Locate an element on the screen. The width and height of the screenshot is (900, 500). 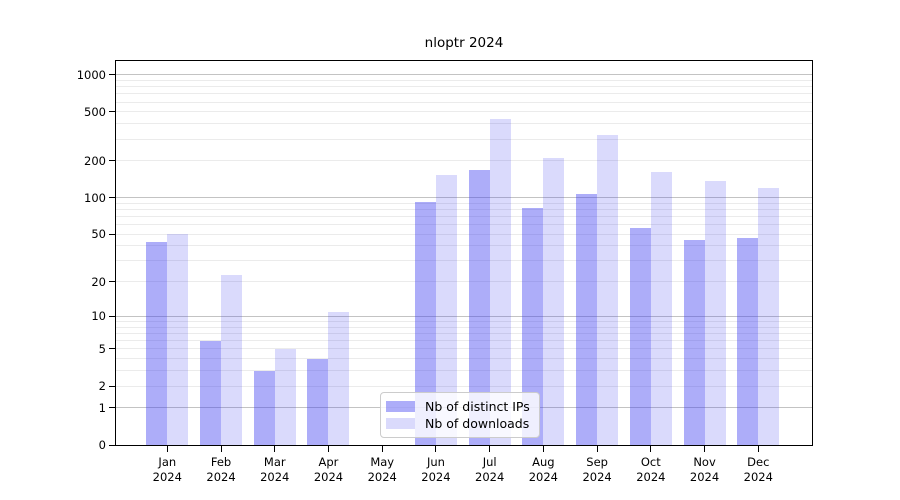
x-axis-tick-label: May 2024 is located at coordinates (382, 470).